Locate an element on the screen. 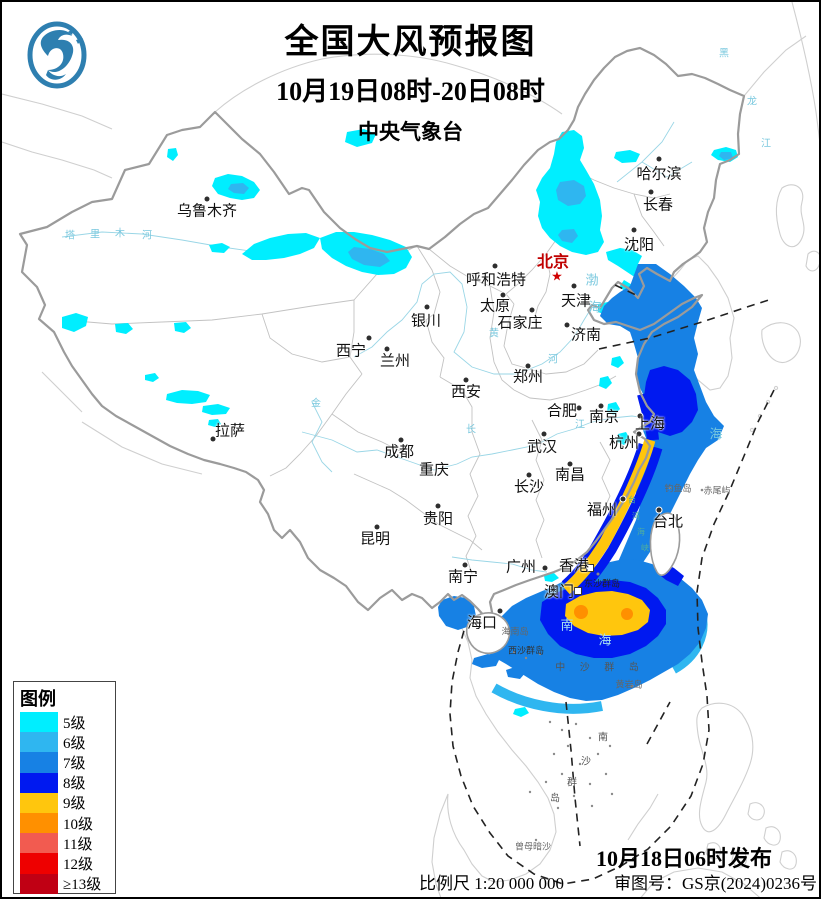  legend-item: 9级 is located at coordinates (64, 802).